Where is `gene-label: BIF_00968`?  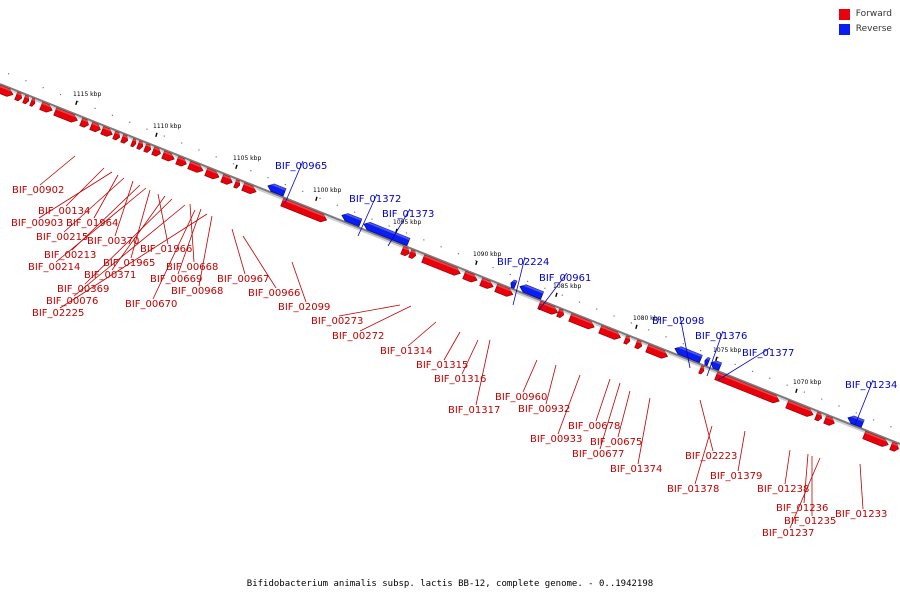 gene-label: BIF_00968 is located at coordinates (197, 291).